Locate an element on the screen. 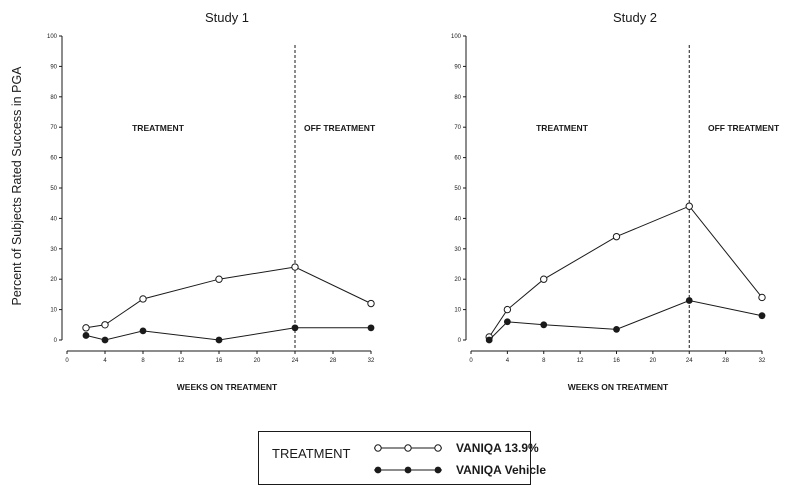 Image resolution: width=793 pixels, height=485 pixels. legend-item-open: VANIQA 13.9% is located at coordinates (456, 448).